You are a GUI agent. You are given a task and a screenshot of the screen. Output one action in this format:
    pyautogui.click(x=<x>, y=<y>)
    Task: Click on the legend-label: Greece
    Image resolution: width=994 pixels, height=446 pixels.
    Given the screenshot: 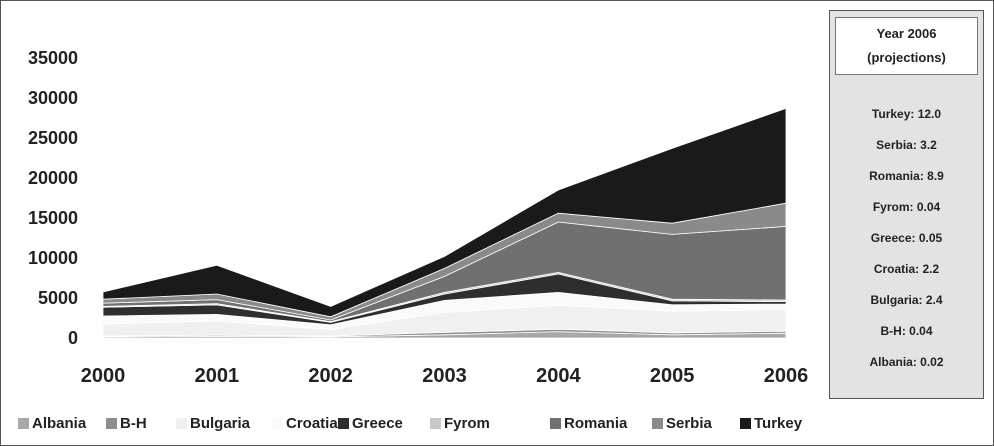 What is the action you would take?
    pyautogui.click(x=377, y=423)
    